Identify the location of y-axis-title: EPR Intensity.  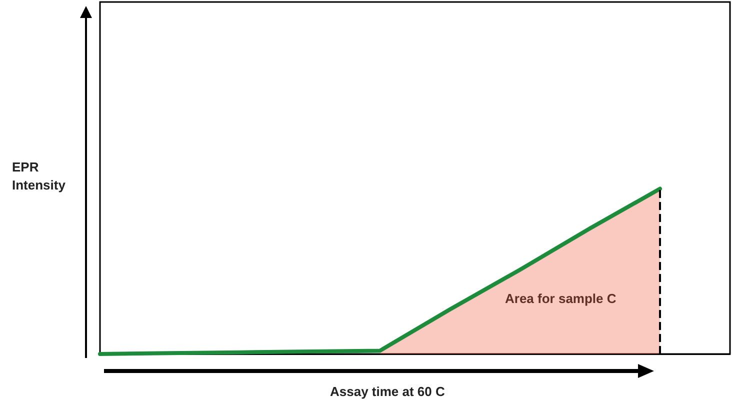
(39, 176).